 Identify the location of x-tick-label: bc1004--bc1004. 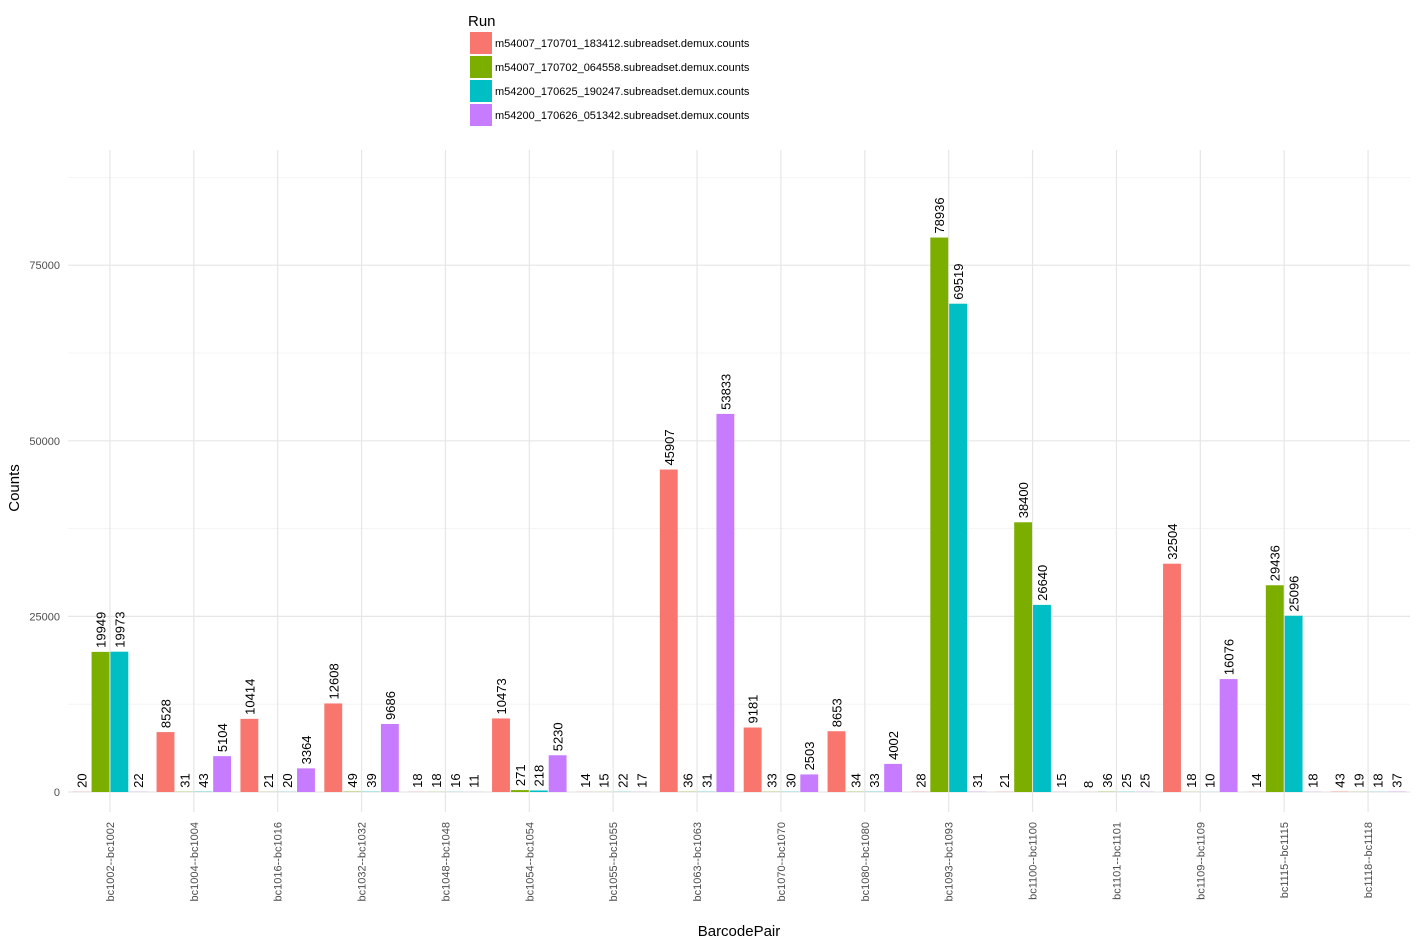
(195, 862).